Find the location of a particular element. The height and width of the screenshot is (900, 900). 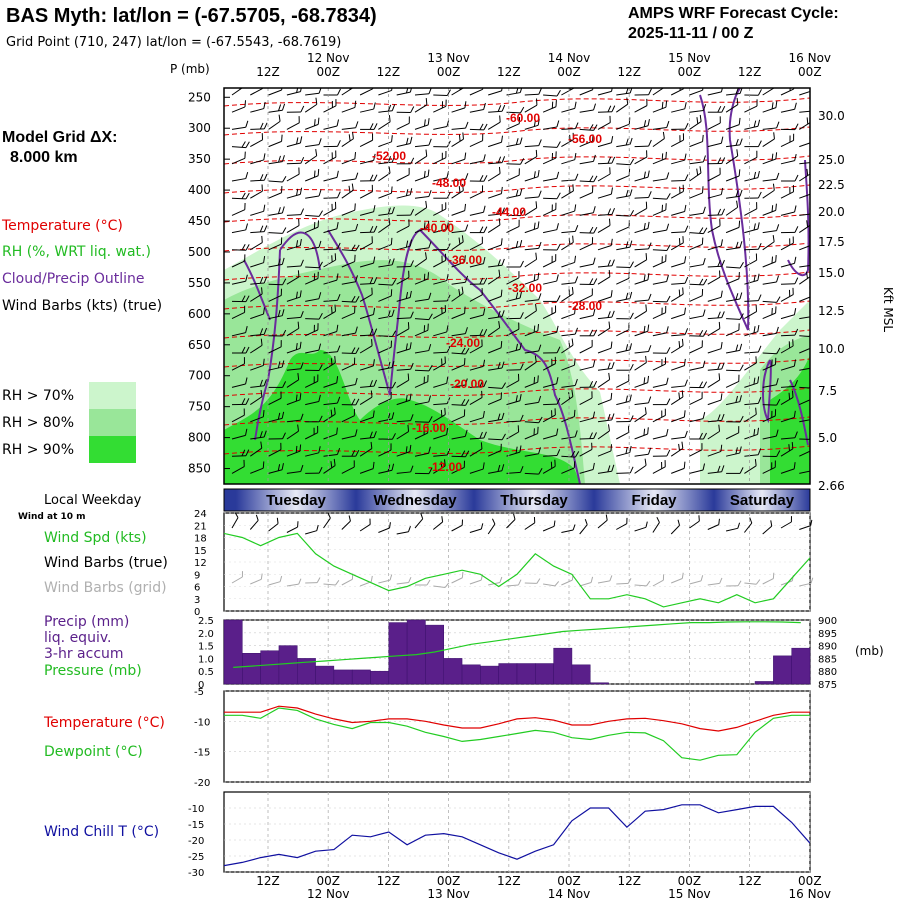

dewpoint-line is located at coordinates (517, 734).